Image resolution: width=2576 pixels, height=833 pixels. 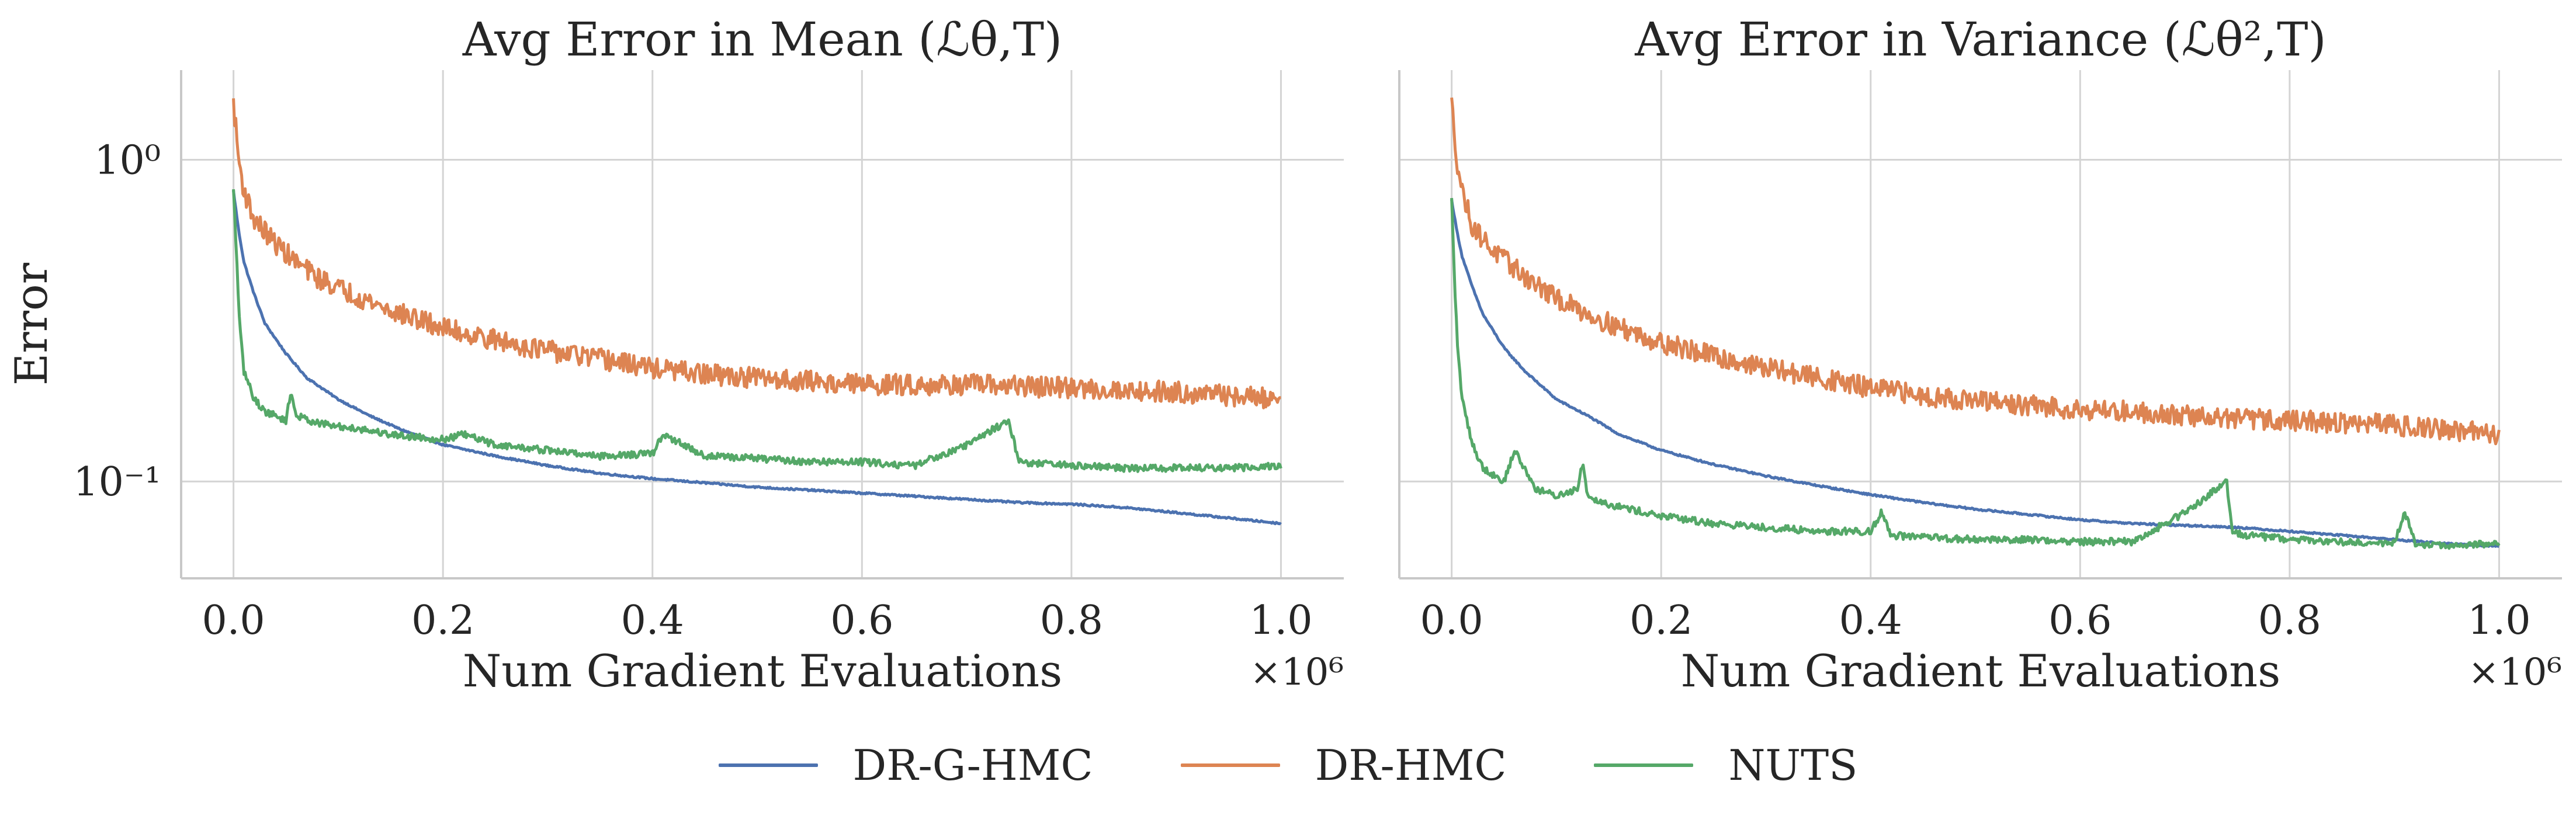 I want to click on legend-label-dr-hmc: DR-HMC, so click(x=1411, y=765).